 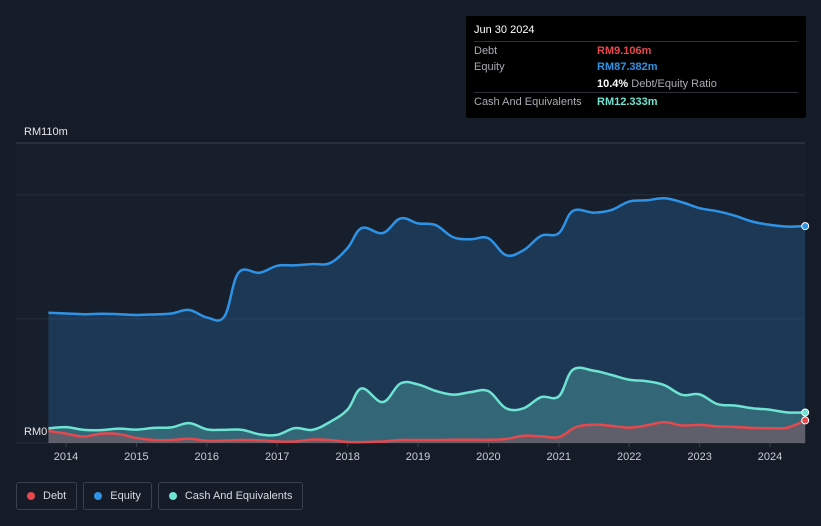 I want to click on tooltip-row-ratio: 10.4% Debt/Equity Ratio, so click(x=636, y=83).